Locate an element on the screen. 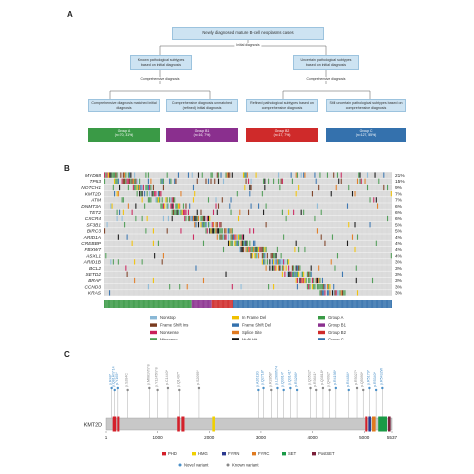 This screenshot has height=474, width=474. axis-tick-label: 5537 is located at coordinates (392, 437).